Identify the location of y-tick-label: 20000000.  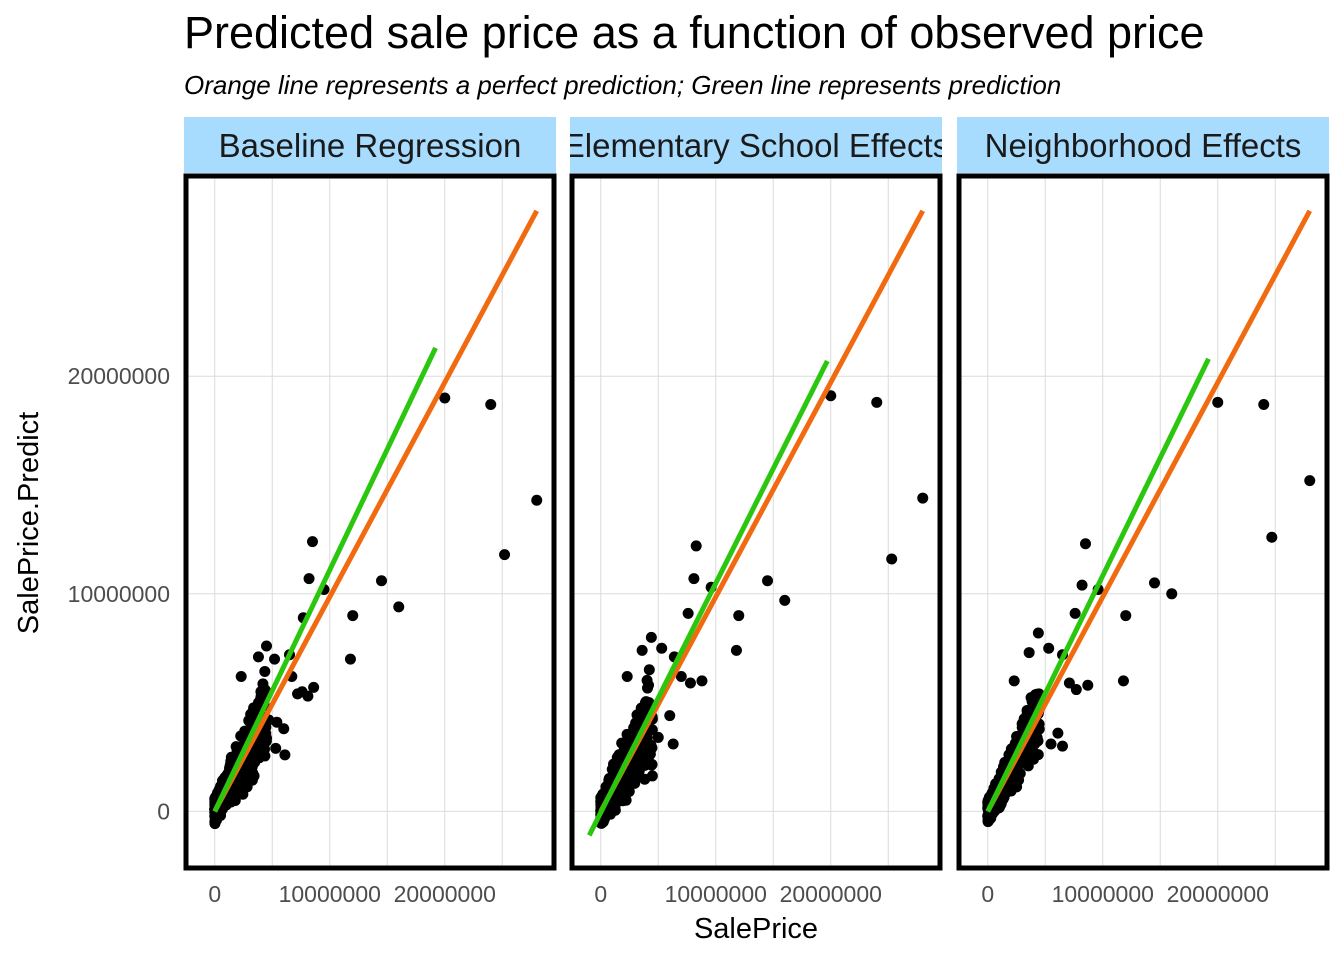
(119, 376).